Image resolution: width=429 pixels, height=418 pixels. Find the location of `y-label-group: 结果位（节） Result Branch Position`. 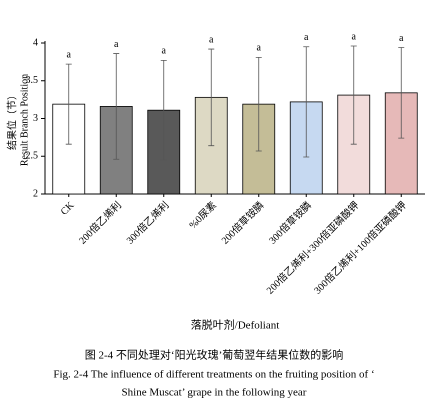

y-label-group: 结果位（节） Result Branch Position is located at coordinates (17, 120).